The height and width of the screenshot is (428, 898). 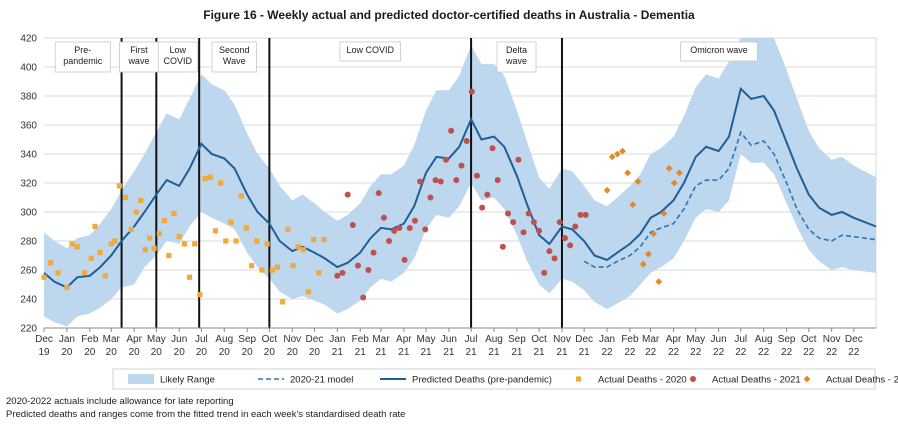 I want to click on period-label: Pre-, so click(x=82, y=50).